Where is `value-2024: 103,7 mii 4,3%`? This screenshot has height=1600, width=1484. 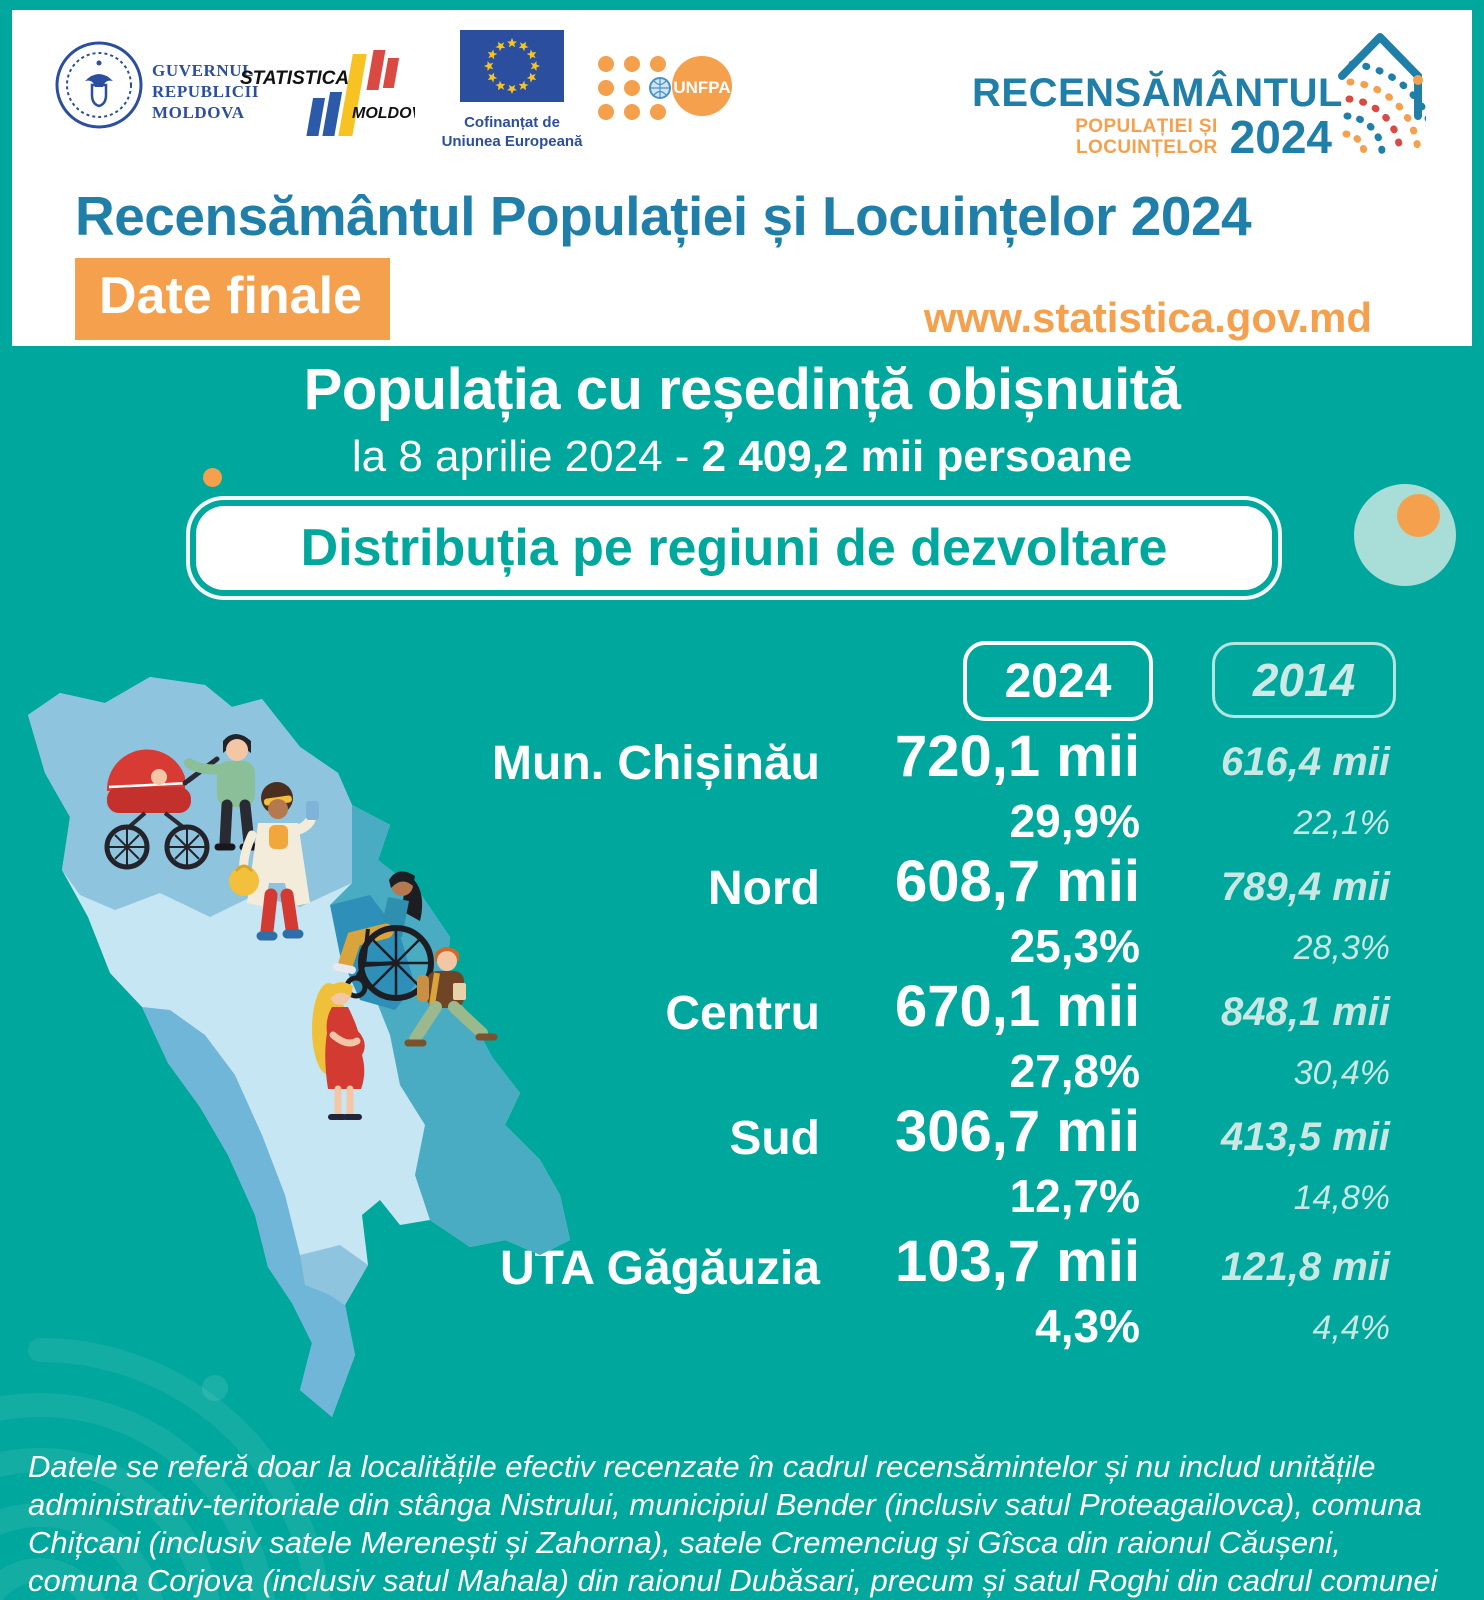 value-2024: 103,7 mii 4,3% is located at coordinates (1017, 1293).